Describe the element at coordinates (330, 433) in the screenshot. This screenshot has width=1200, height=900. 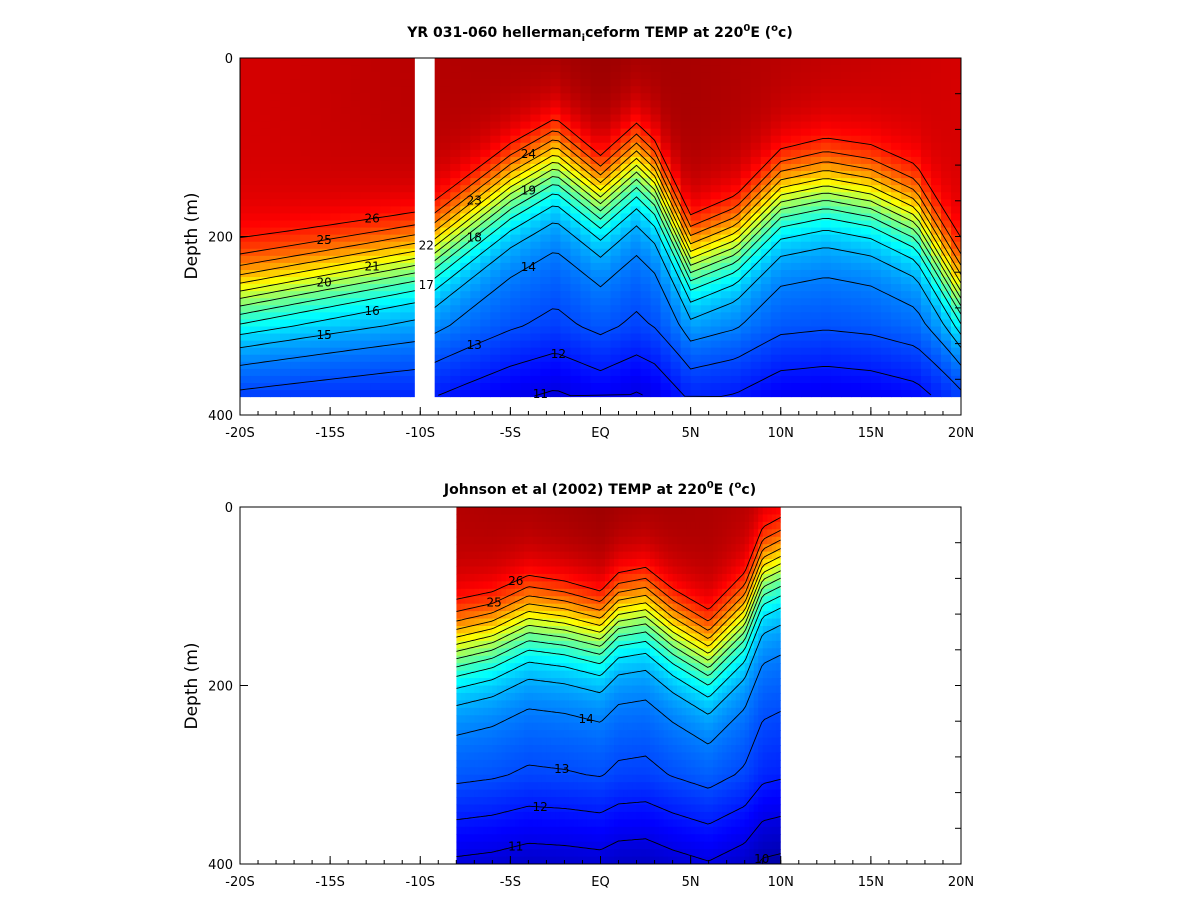
I see `x-tick-label: -15S` at that location.